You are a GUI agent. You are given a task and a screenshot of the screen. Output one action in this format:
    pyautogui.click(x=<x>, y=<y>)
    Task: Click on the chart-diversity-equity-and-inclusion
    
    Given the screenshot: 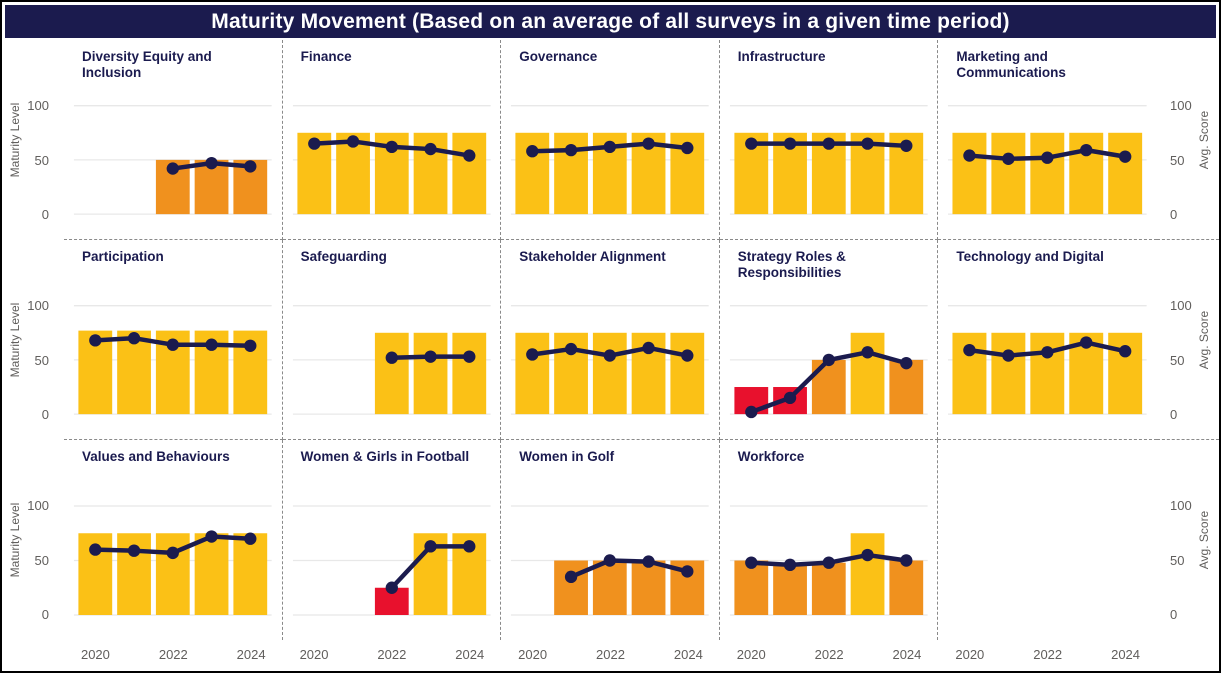 What is the action you would take?
    pyautogui.click(x=172, y=160)
    